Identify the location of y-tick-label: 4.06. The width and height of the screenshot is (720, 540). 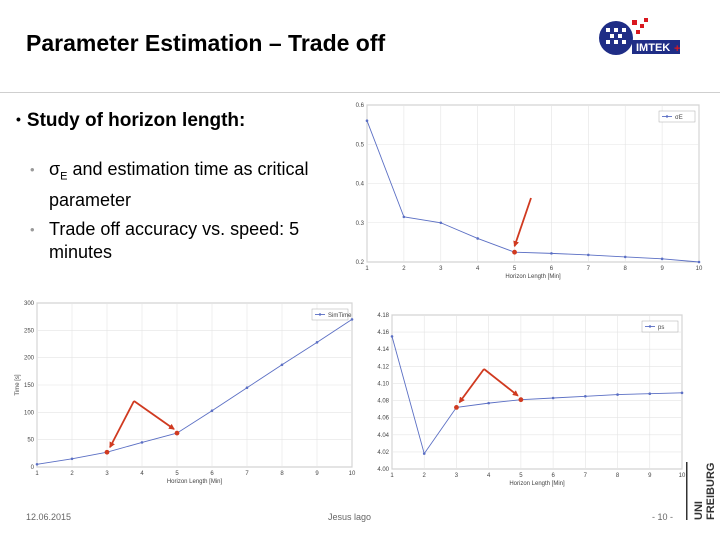
(383, 419).